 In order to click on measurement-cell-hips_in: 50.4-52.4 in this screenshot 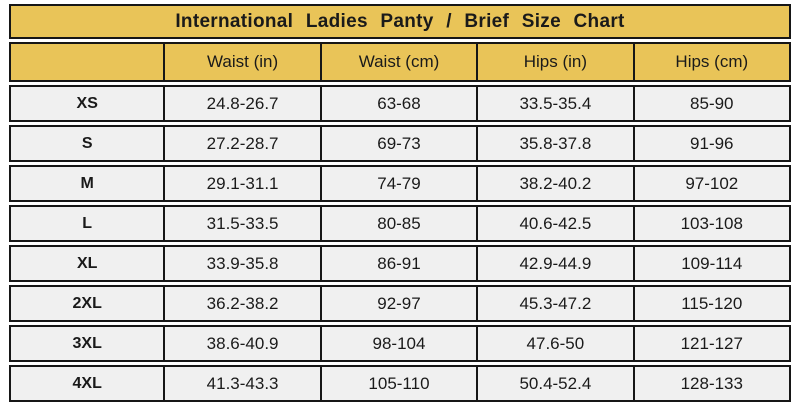, I will do `click(556, 383)`.